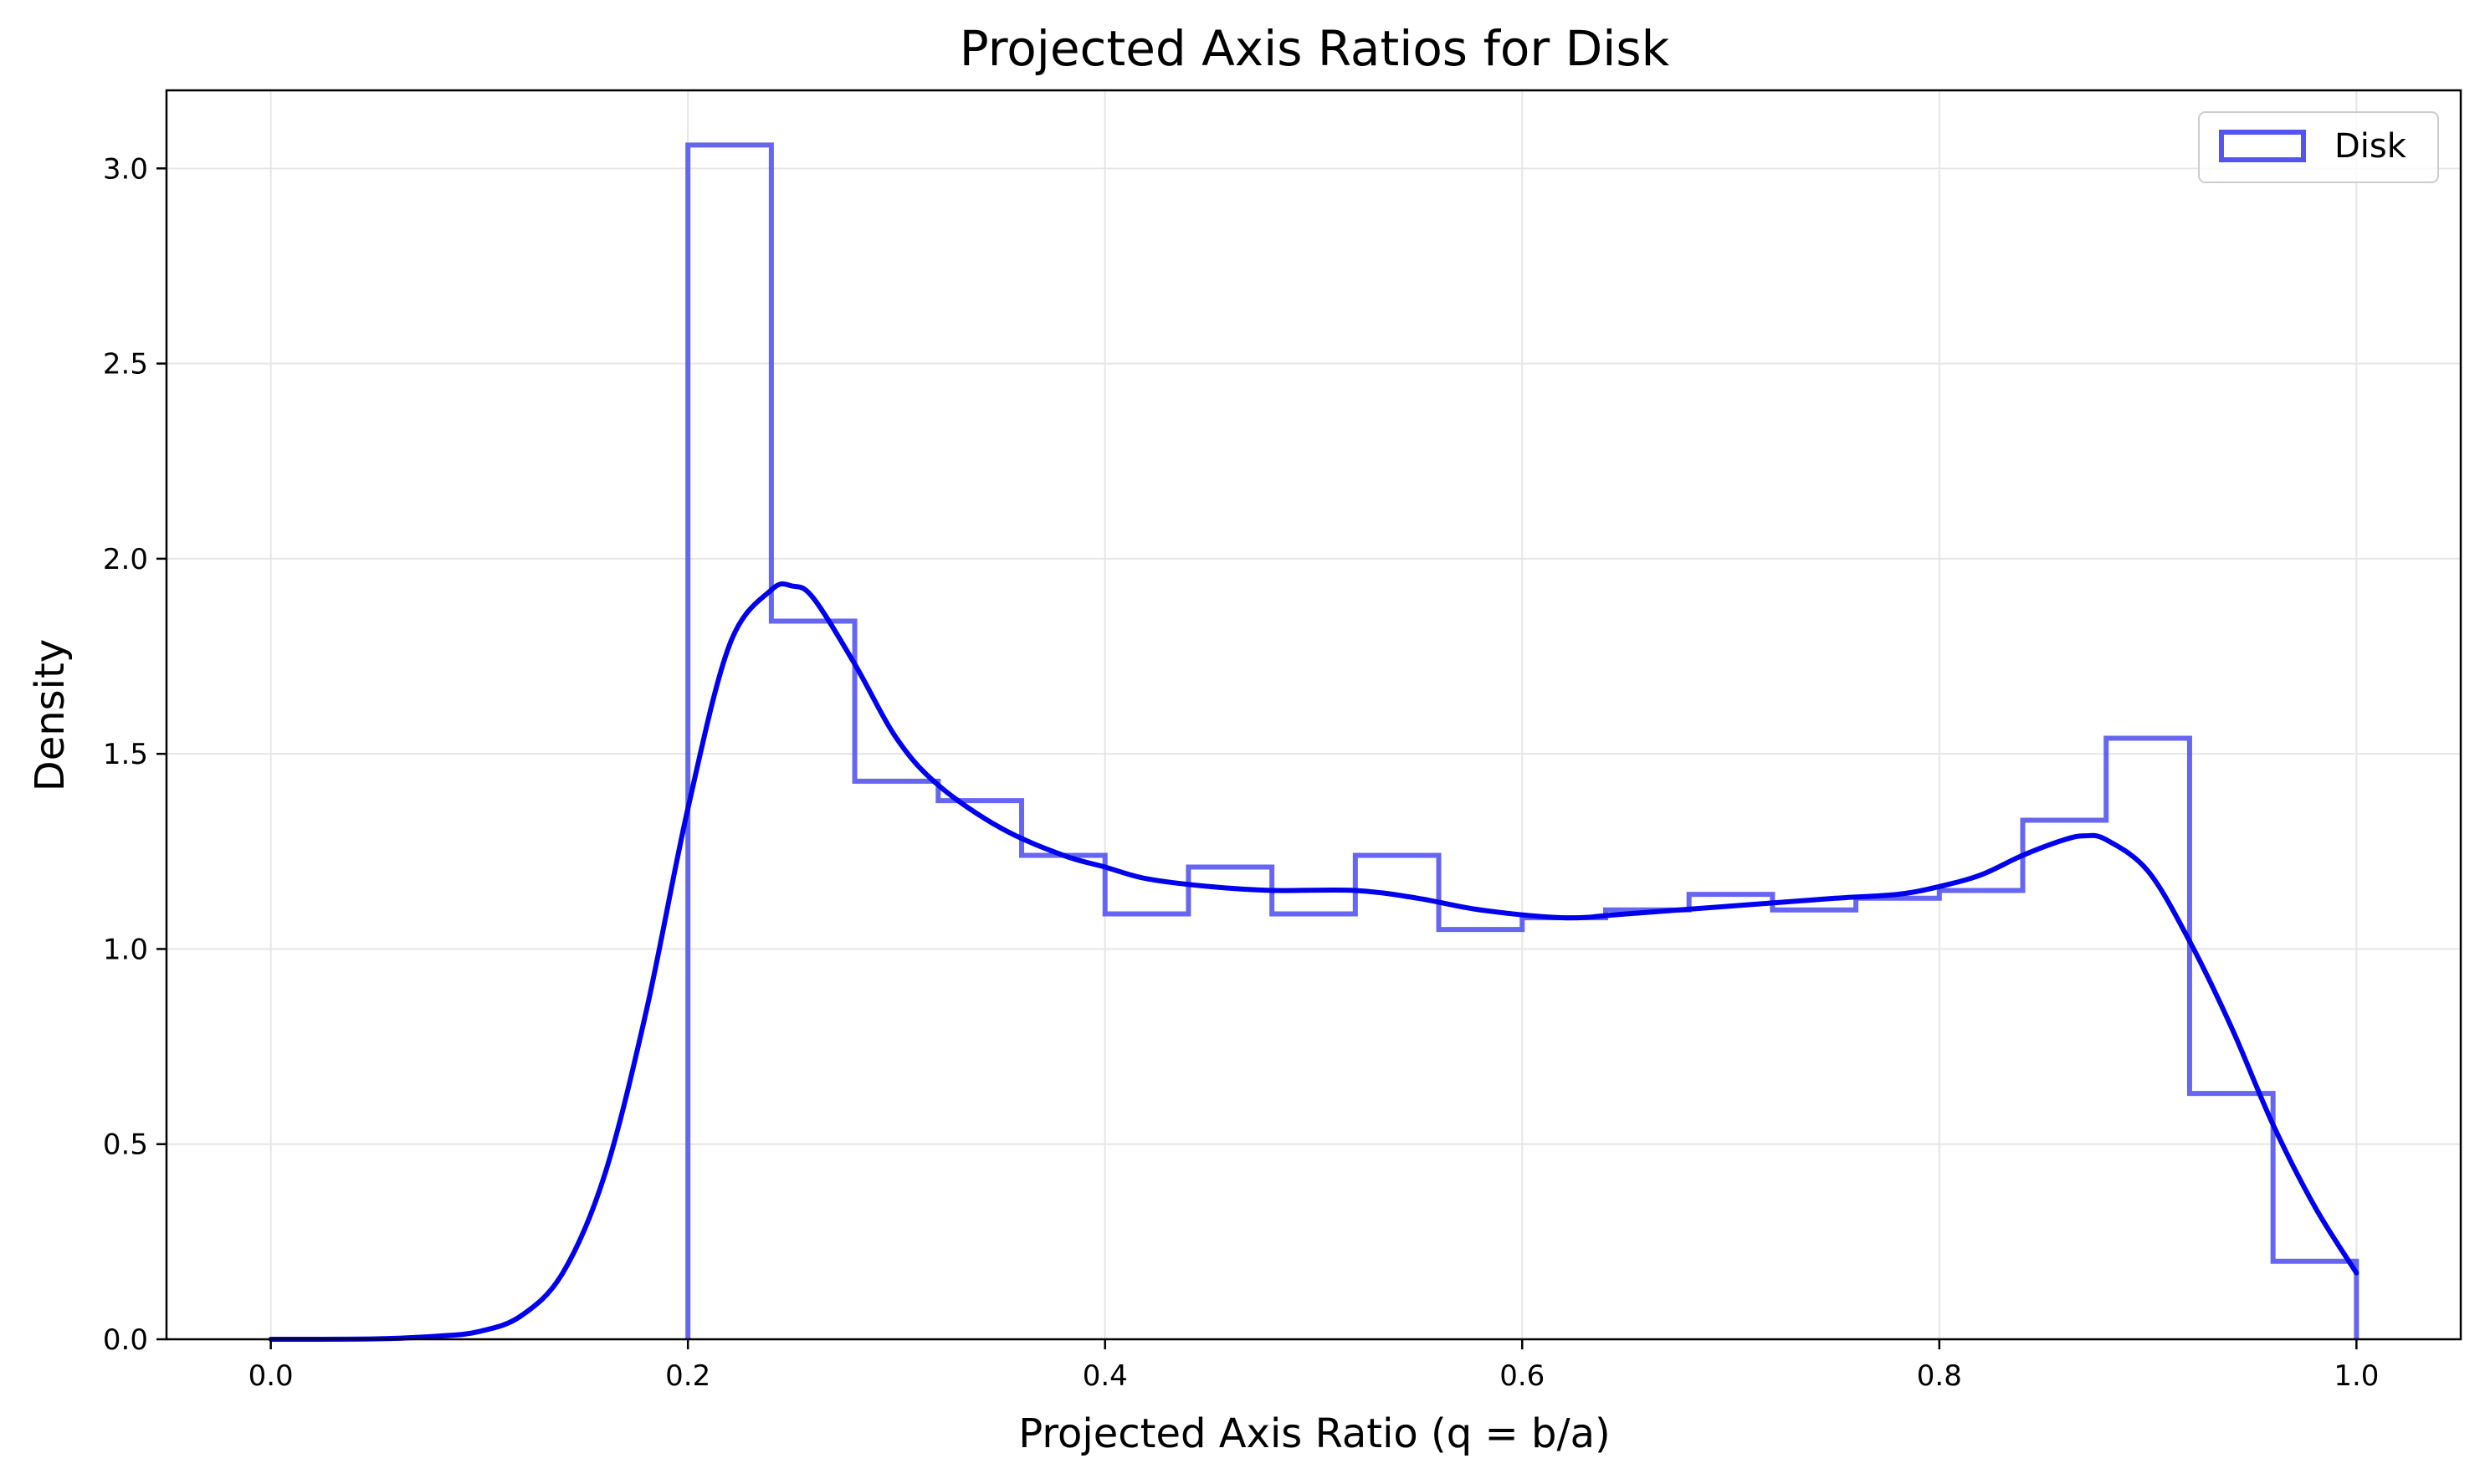 Image resolution: width=2485 pixels, height=1484 pixels. Describe the element at coordinates (2371, 146) in the screenshot. I see `legend-label: Disk` at that location.